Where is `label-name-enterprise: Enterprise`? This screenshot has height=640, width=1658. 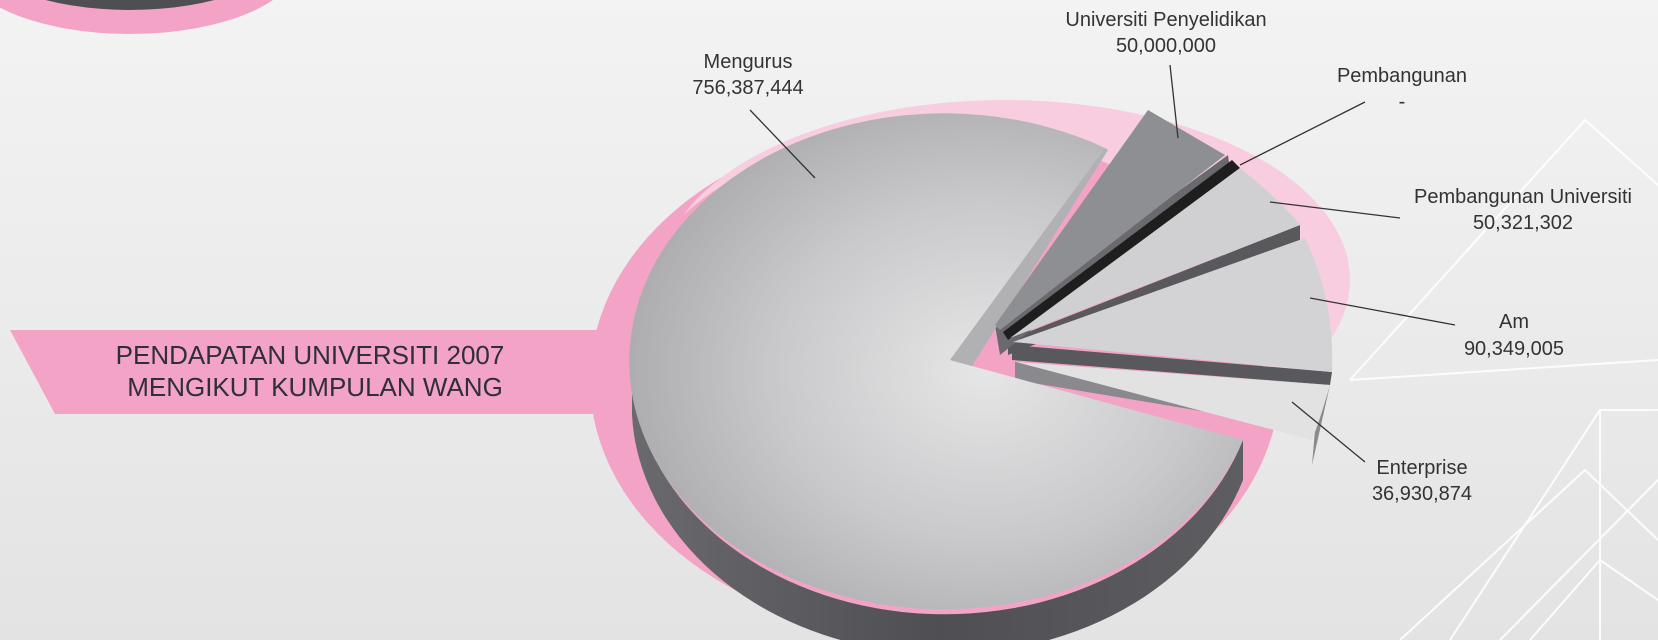 label-name-enterprise: Enterprise is located at coordinates (1421, 468).